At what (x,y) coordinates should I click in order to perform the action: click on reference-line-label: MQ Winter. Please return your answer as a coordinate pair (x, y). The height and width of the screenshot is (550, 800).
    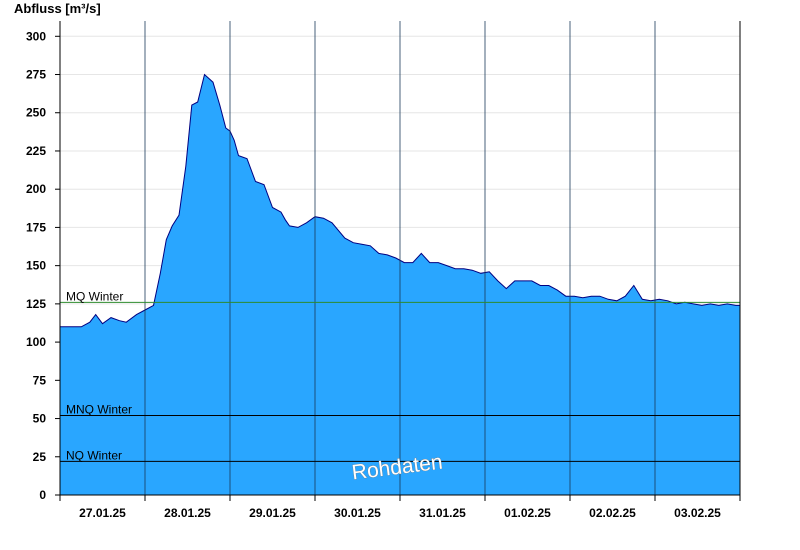
    Looking at the image, I should click on (94, 296).